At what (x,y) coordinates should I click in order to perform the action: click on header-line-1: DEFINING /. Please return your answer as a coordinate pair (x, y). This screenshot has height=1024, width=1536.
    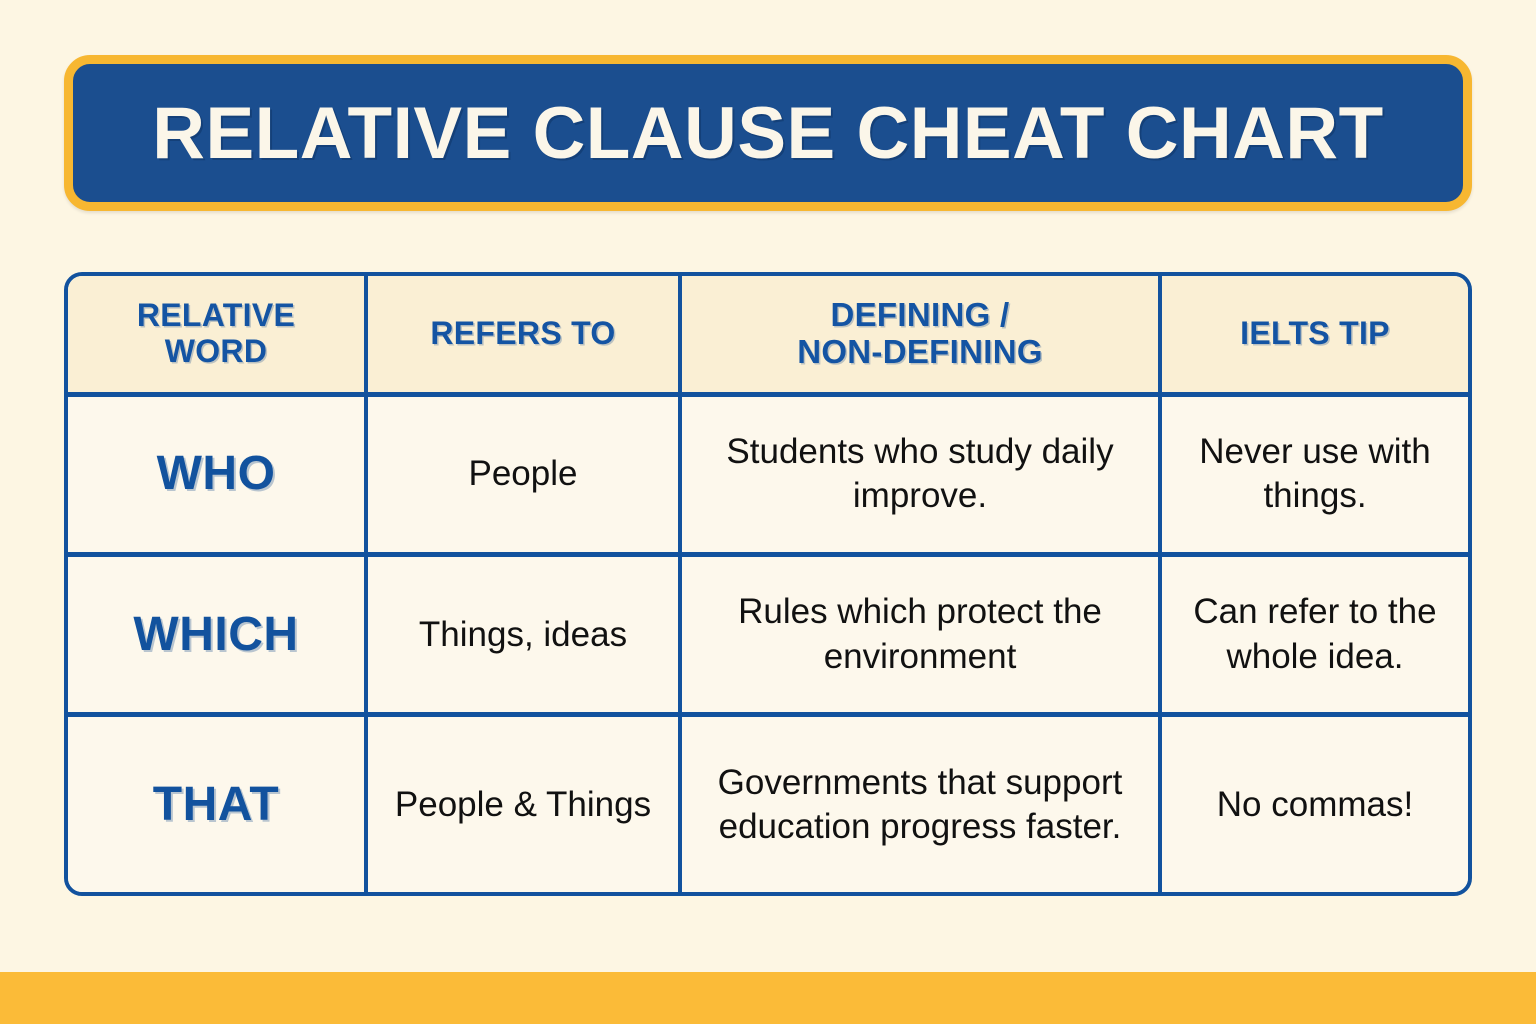
    Looking at the image, I should click on (920, 314).